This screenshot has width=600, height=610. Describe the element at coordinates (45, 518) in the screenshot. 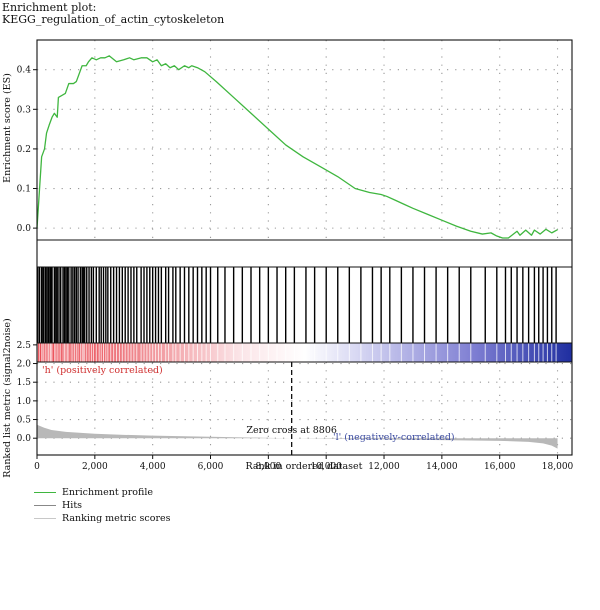

I see `legend-swatch-metric` at that location.